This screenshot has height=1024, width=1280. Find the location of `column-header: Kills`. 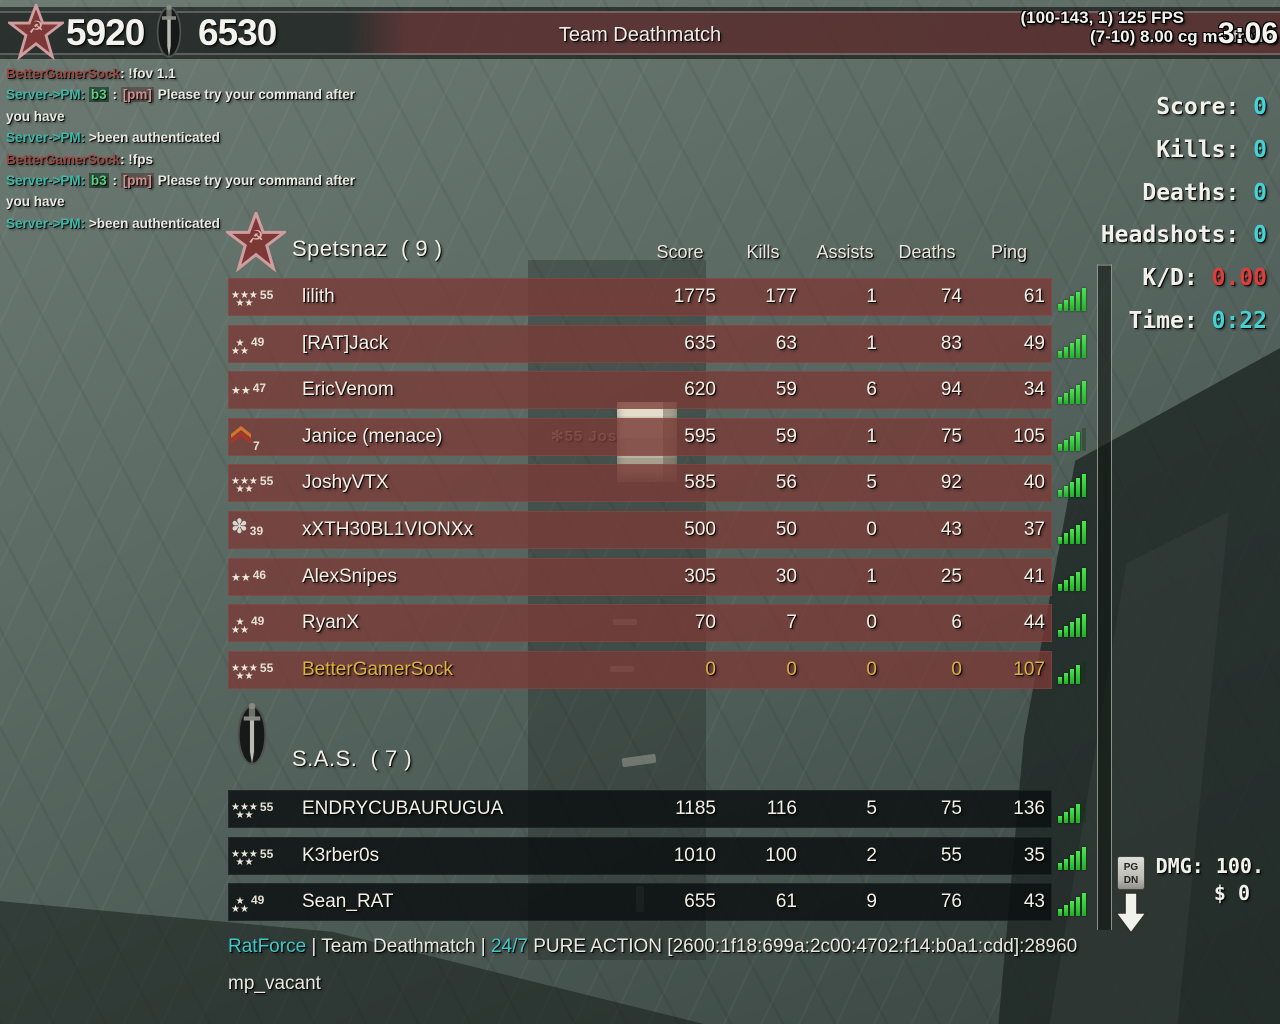

column-header: Kills is located at coordinates (763, 252).